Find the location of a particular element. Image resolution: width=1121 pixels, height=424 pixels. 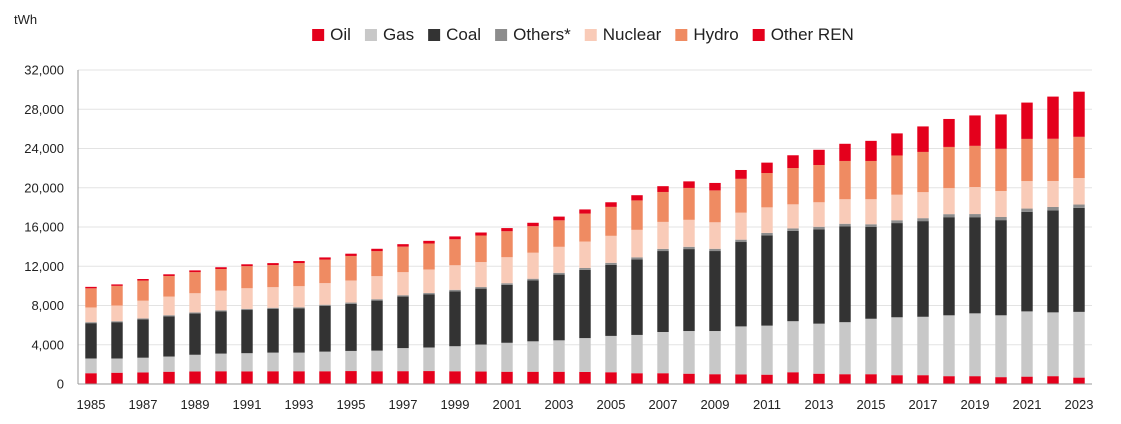

bar-stack-2016 is located at coordinates (897, 258).